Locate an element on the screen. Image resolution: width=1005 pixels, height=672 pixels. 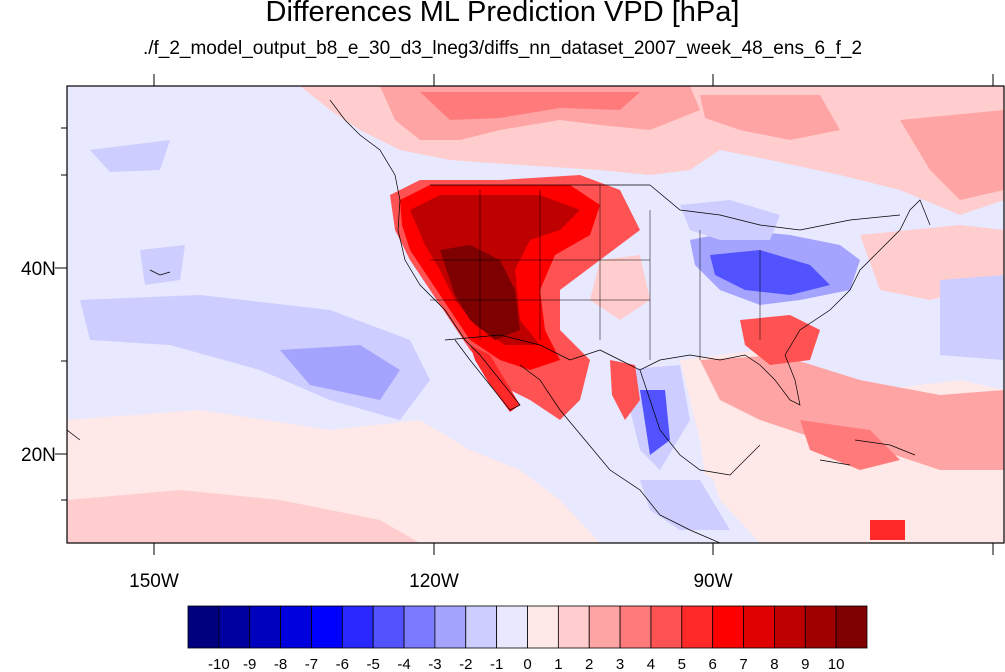
colorbar-tick-label: -2 is located at coordinates (465, 664).